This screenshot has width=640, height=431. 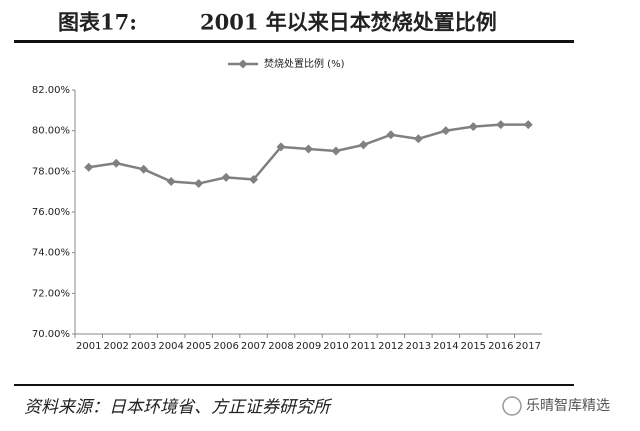 What do you see at coordinates (51, 131) in the screenshot?
I see `y-tick-label: 80.00%` at bounding box center [51, 131].